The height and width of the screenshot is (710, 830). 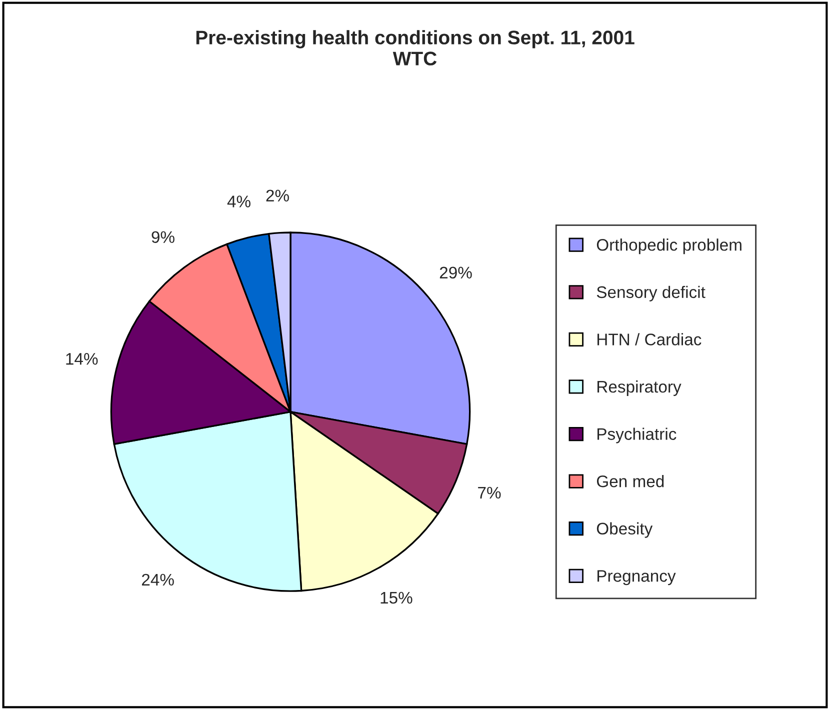 I want to click on legend-label: HTN / Cardiac, so click(x=650, y=339).